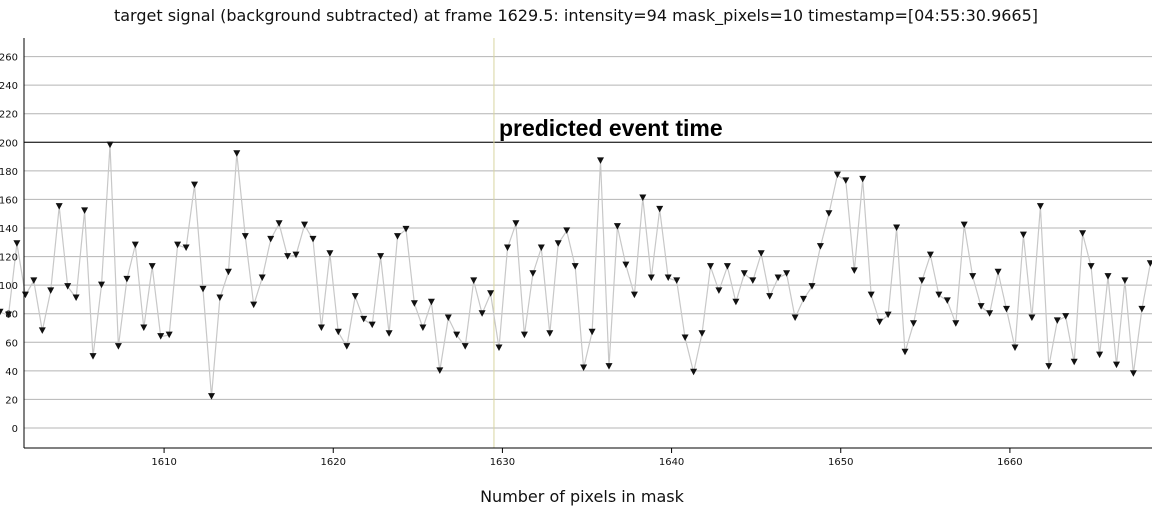 The image size is (1152, 508). What do you see at coordinates (840, 462) in the screenshot?
I see `x-tick-label: 1650` at bounding box center [840, 462].